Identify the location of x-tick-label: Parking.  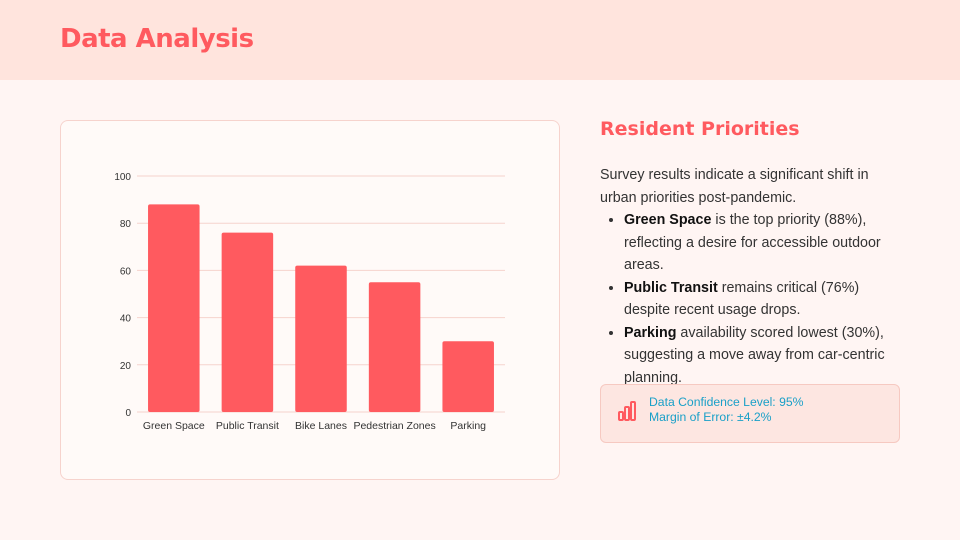
(468, 426).